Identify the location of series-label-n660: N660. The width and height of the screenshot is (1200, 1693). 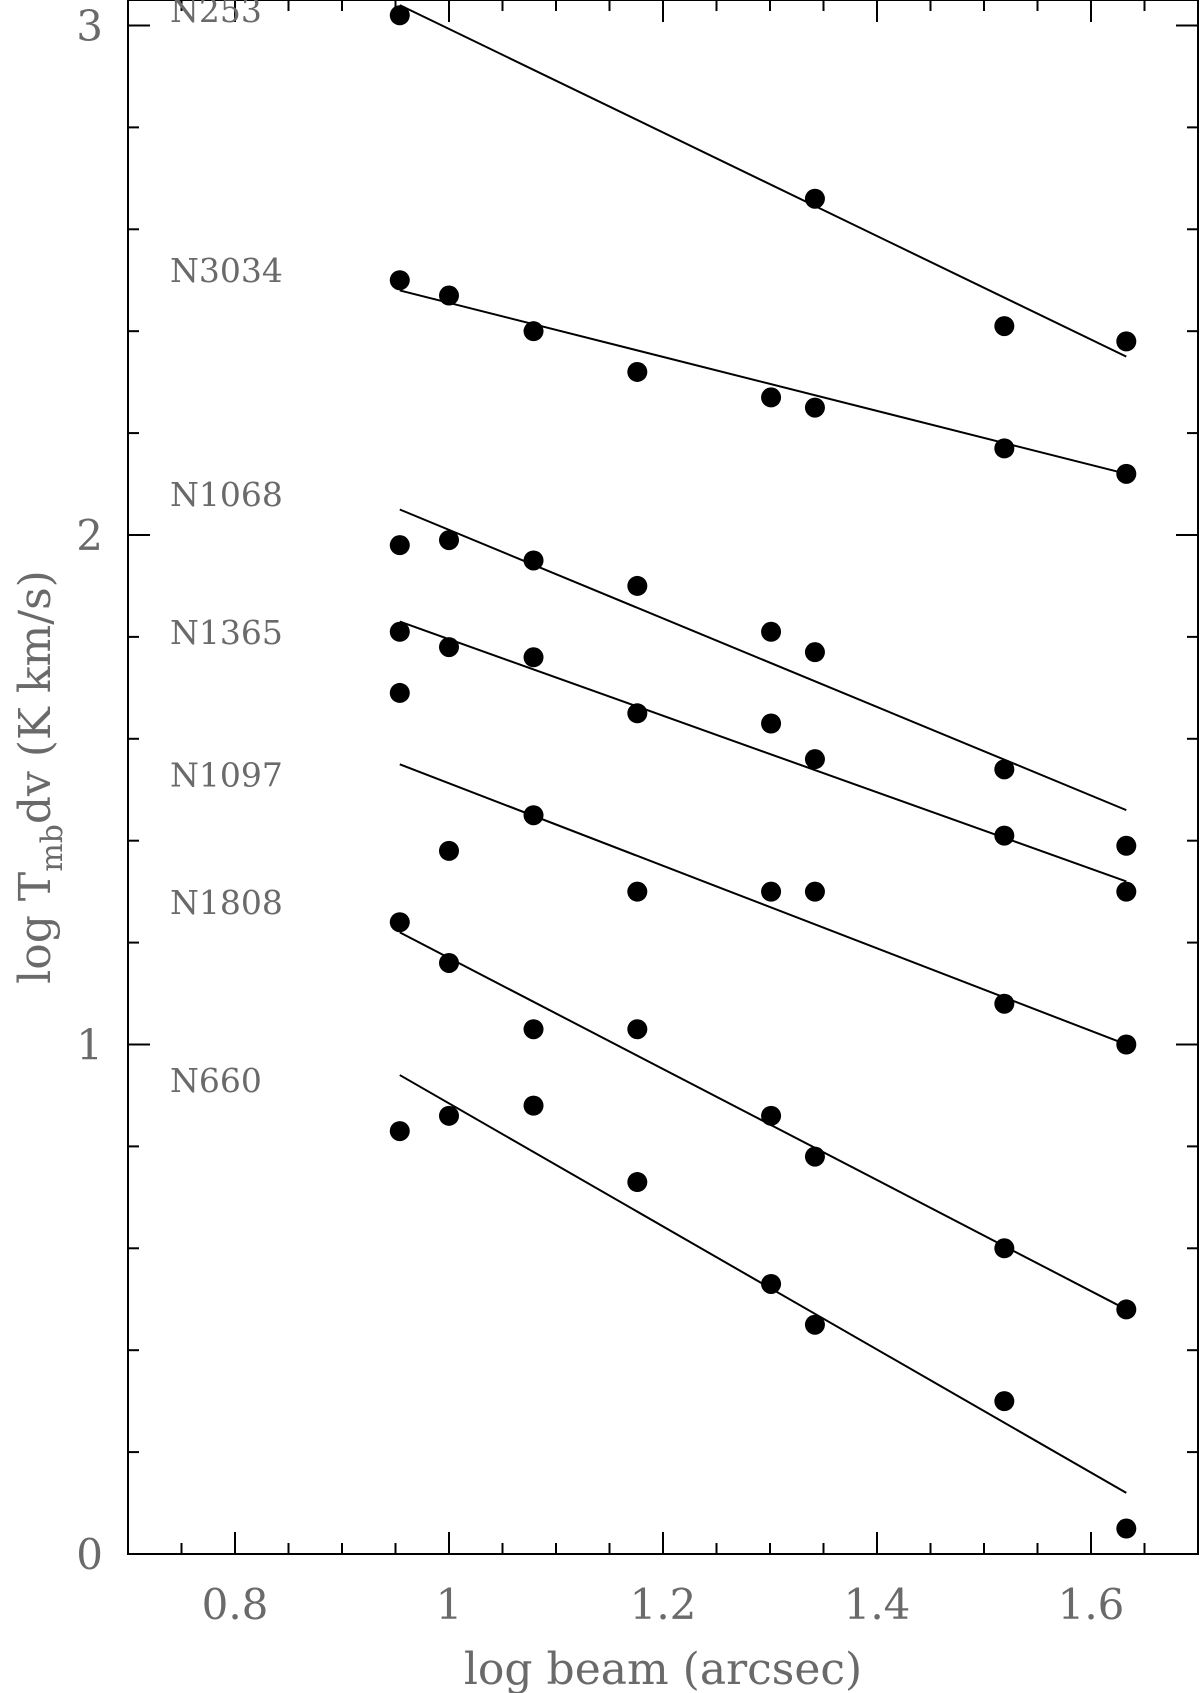
(216, 1080).